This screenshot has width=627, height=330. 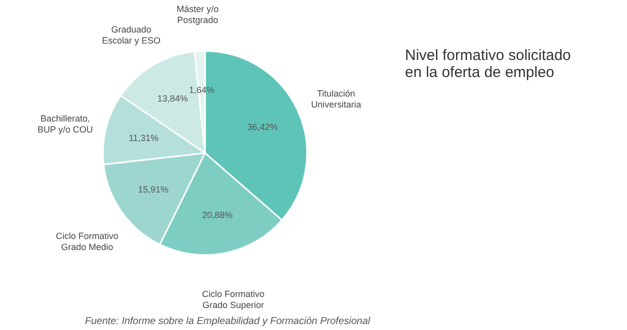 What do you see at coordinates (228, 321) in the screenshot?
I see `source-note: Fuente: Informe sobre la Empleabilidad y Formación Profesional` at bounding box center [228, 321].